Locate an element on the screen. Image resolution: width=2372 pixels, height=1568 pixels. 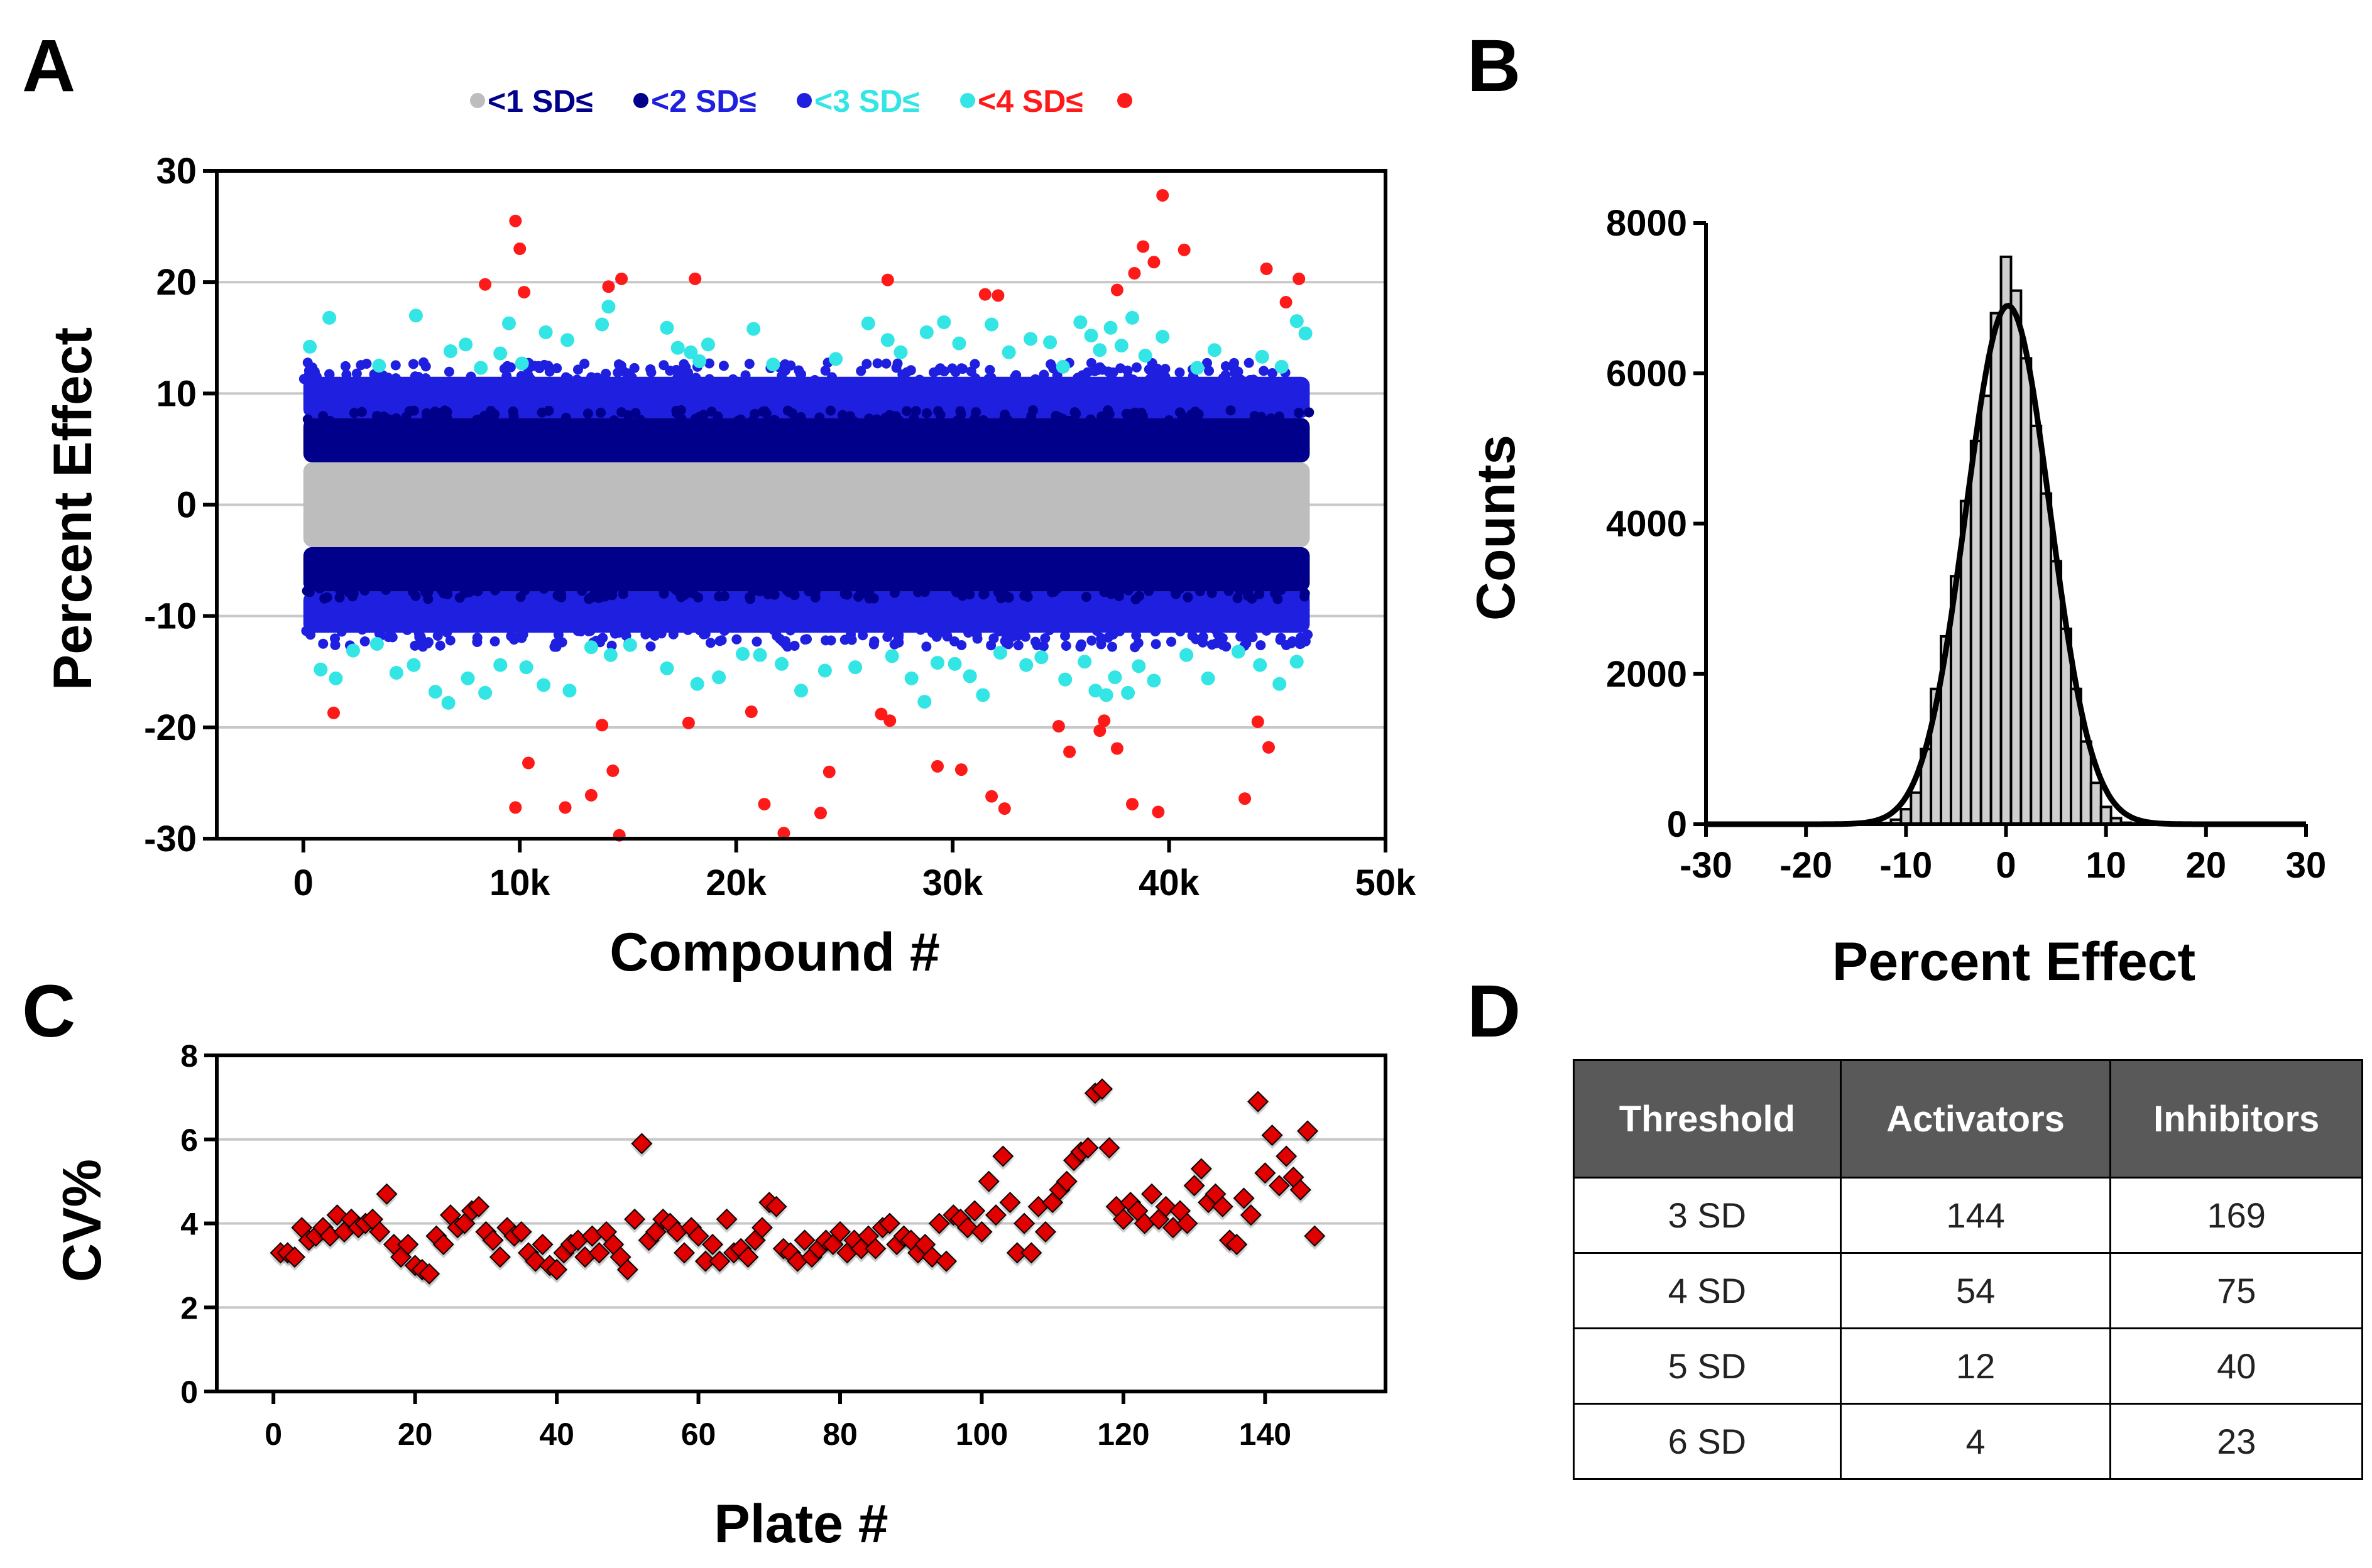
panel-a-ytick-label: 30 is located at coordinates (177, 171).